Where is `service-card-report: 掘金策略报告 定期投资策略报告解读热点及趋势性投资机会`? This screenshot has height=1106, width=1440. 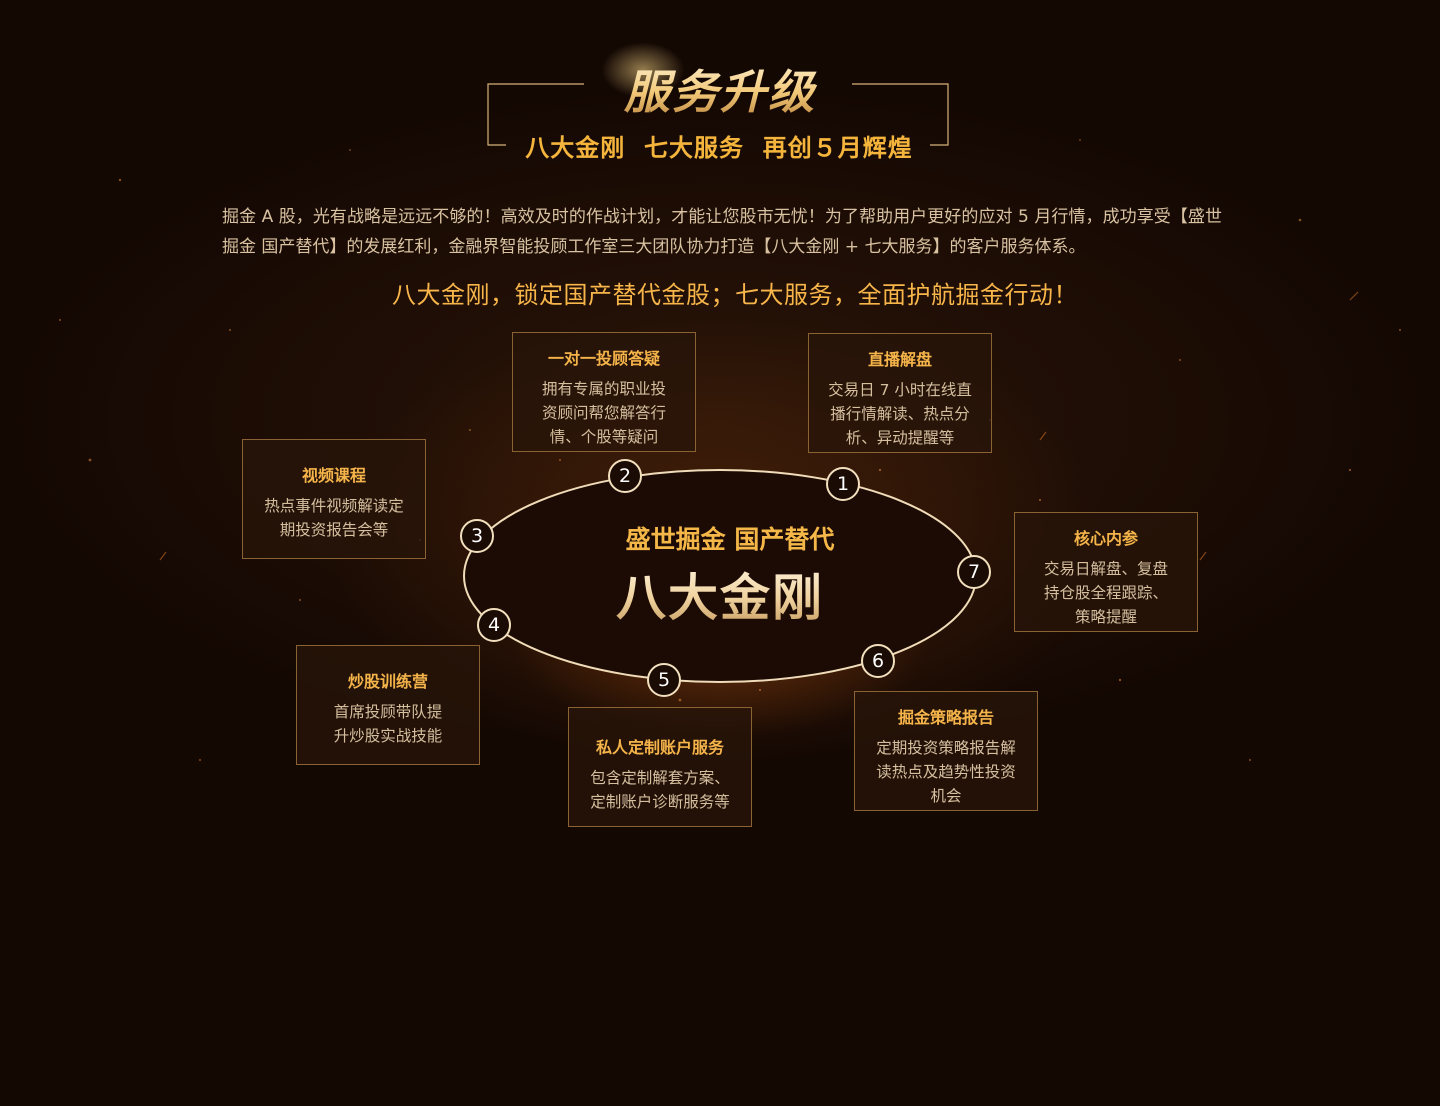 service-card-report: 掘金策略报告 定期投资策略报告解读热点及趋势性投资机会 is located at coordinates (946, 751).